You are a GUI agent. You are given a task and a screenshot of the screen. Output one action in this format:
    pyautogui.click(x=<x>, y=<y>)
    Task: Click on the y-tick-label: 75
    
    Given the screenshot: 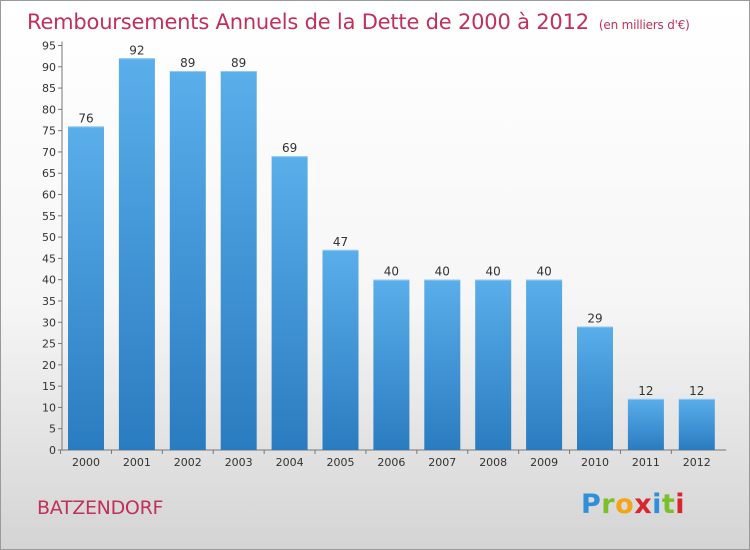 What is the action you would take?
    pyautogui.click(x=49, y=131)
    